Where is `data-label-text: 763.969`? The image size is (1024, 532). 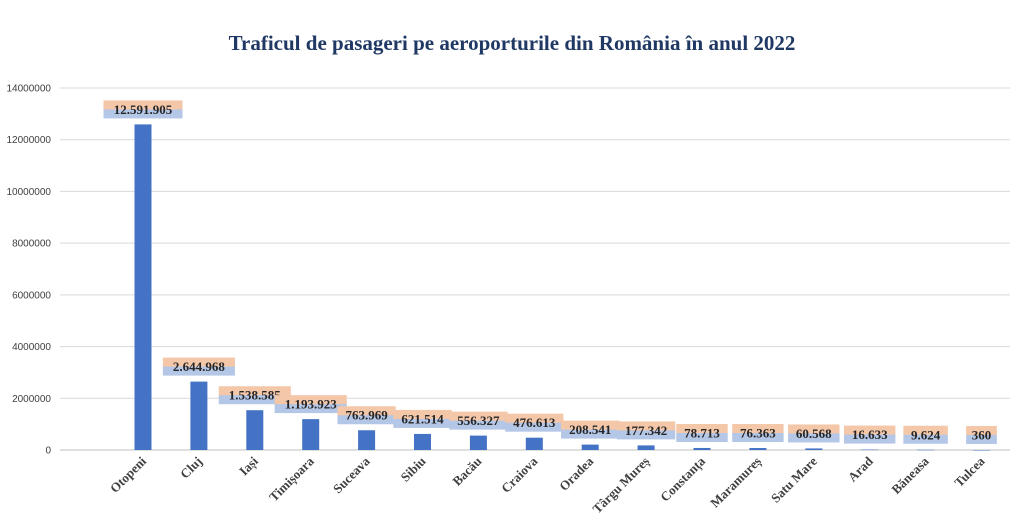
data-label-text: 763.969 is located at coordinates (366, 415).